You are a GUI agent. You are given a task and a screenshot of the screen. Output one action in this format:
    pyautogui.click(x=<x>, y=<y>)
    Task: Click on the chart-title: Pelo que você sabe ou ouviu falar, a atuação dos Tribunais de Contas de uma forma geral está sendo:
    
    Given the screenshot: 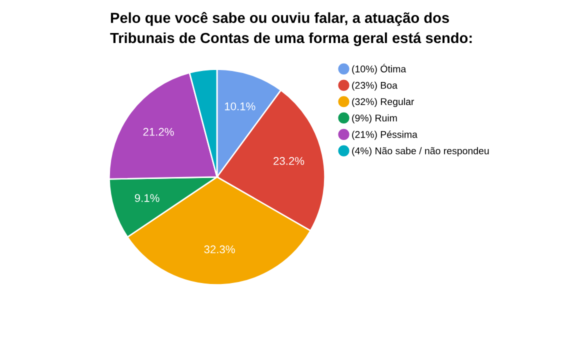 What is the action you would take?
    pyautogui.click(x=291, y=29)
    